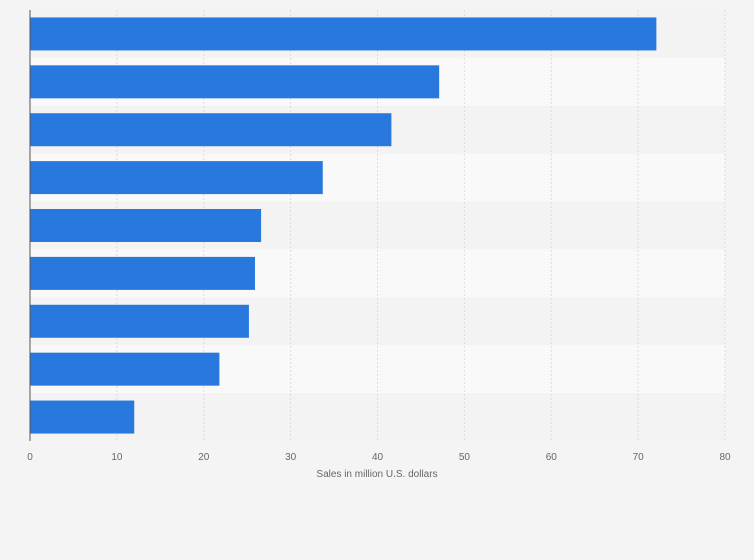  What do you see at coordinates (377, 417) in the screenshot?
I see `row-band` at bounding box center [377, 417].